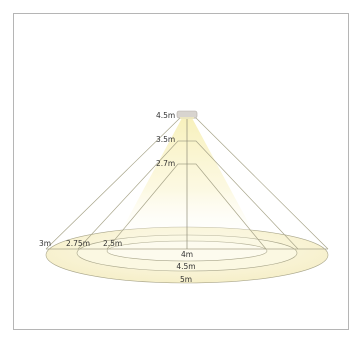 The image size is (364, 344). What do you see at coordinates (112, 243) in the screenshot?
I see `width-label-2-5m: 2.5m` at bounding box center [112, 243].